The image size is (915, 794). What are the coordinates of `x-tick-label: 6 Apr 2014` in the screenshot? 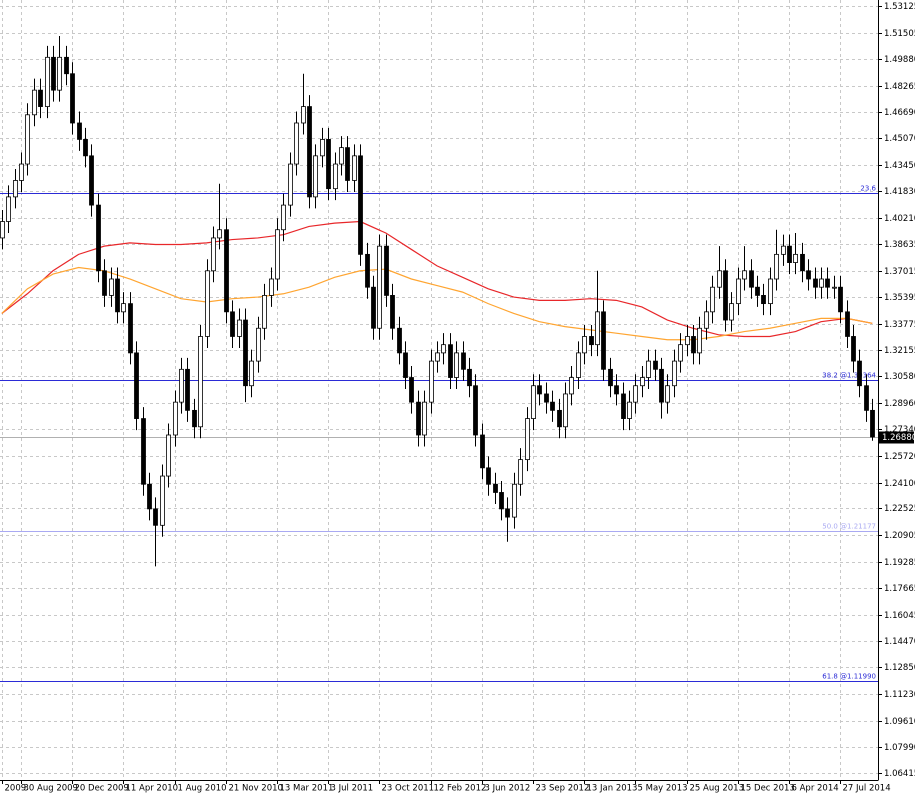 It's located at (815, 789).